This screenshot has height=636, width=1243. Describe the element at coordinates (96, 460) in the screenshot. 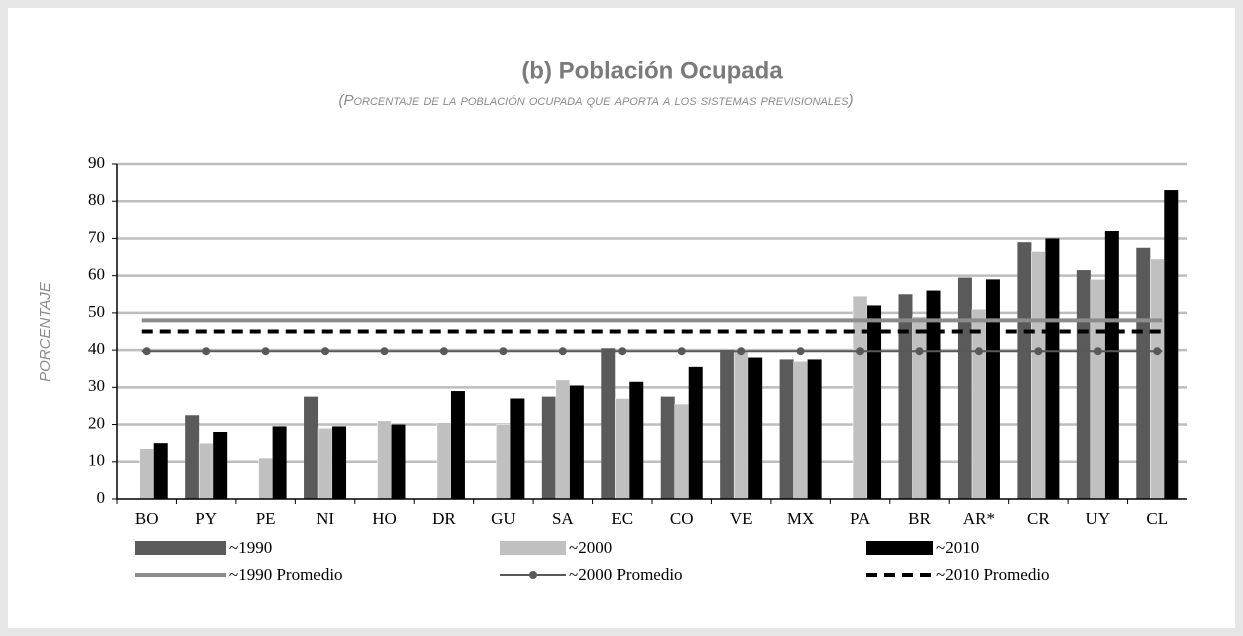

I see `y-tick-label: 10` at that location.